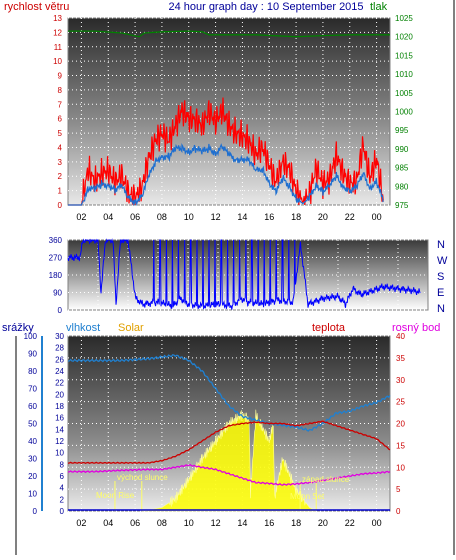 This screenshot has height=560, width=456. What do you see at coordinates (60, 310) in the screenshot?
I see `direction-tick-label: 0` at bounding box center [60, 310].